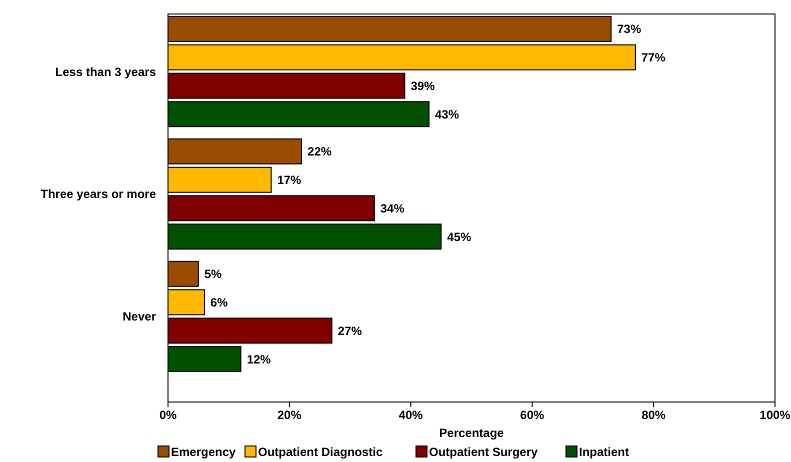  Describe the element at coordinates (289, 180) in the screenshot. I see `text: 17%` at that location.